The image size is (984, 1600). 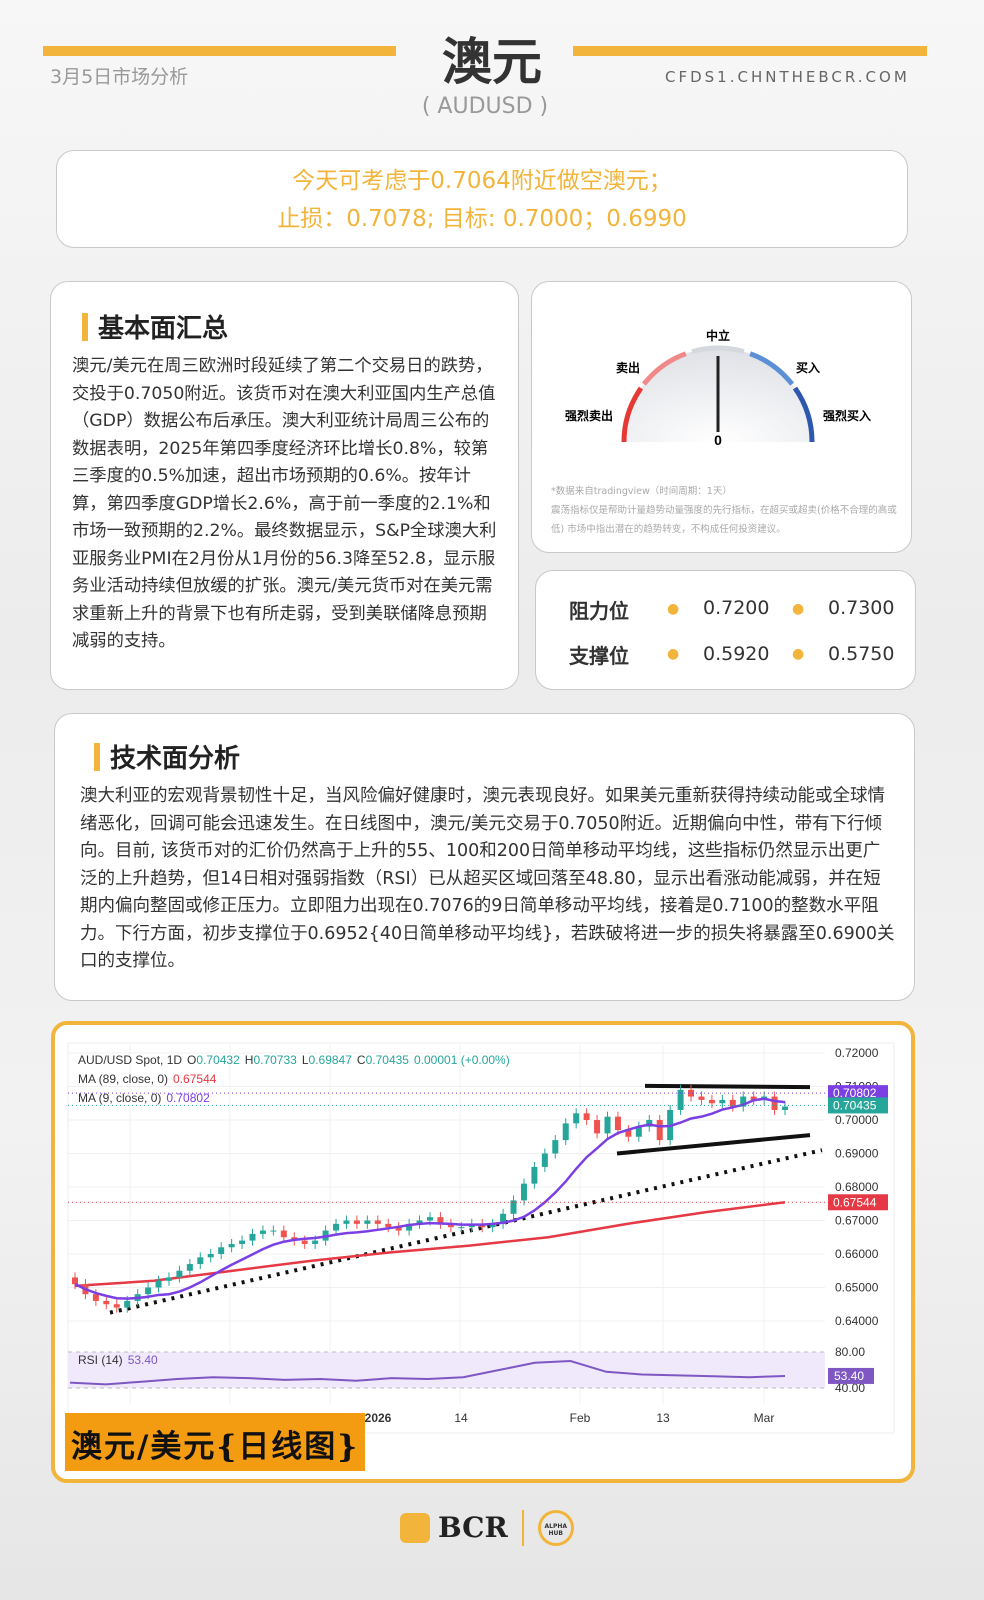 What do you see at coordinates (641, 491) in the screenshot?
I see `gauge-source-note: *数据来自tradingview（时间周期：1天）` at bounding box center [641, 491].